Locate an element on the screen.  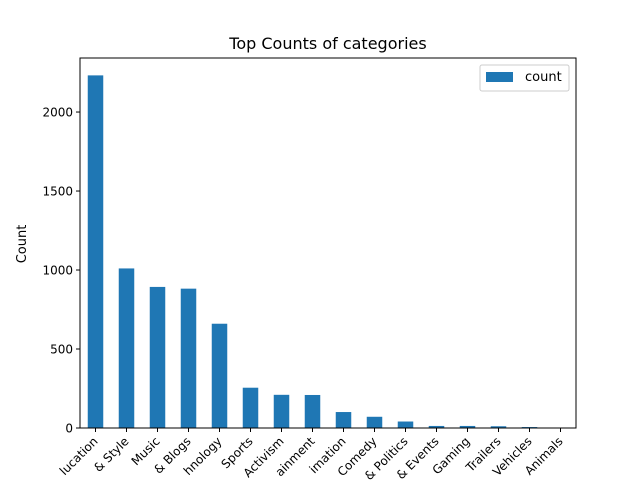
legend-label: count is located at coordinates (543, 77).